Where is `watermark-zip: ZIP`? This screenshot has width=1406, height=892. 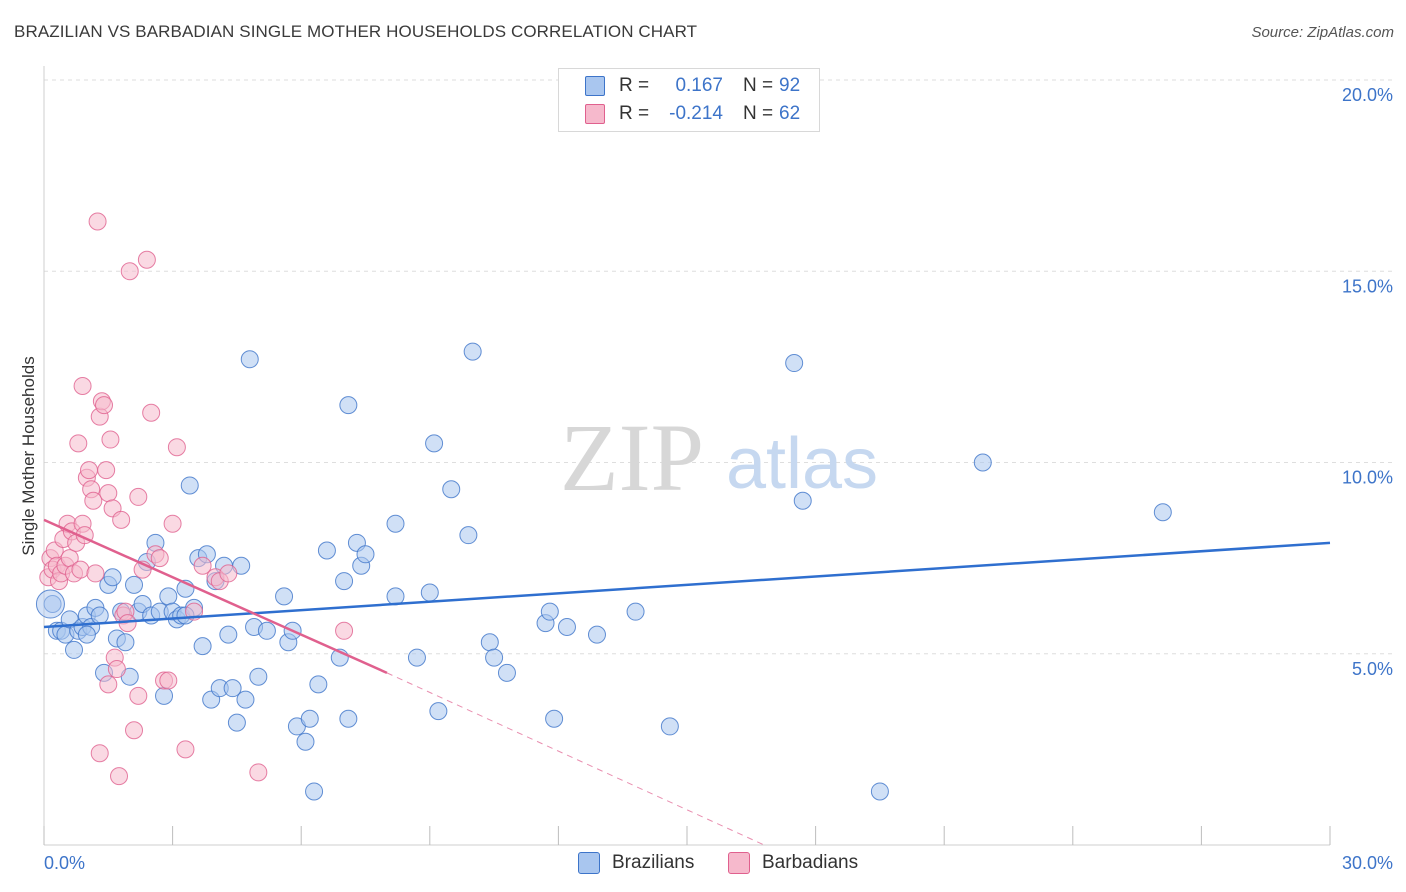 watermark-zip: ZIP is located at coordinates (632, 457).